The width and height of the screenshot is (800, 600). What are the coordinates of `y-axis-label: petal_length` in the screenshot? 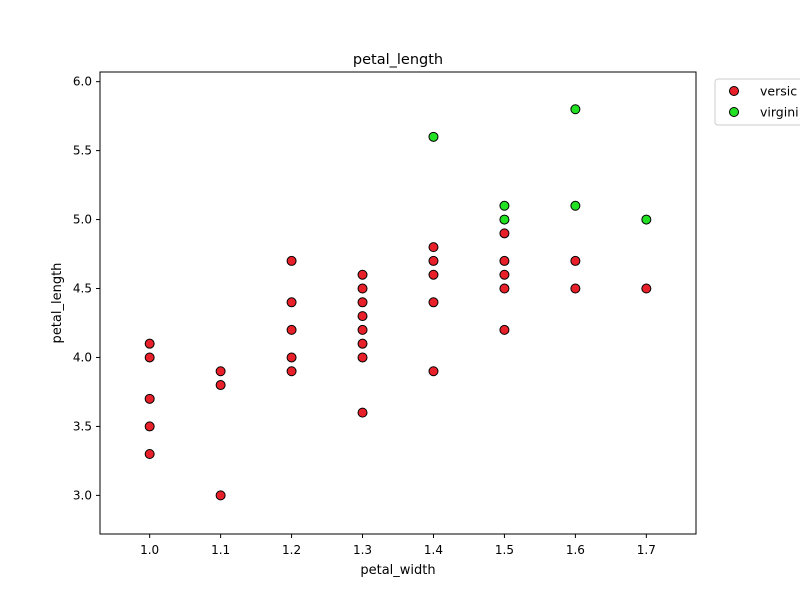 It's located at (57, 303).